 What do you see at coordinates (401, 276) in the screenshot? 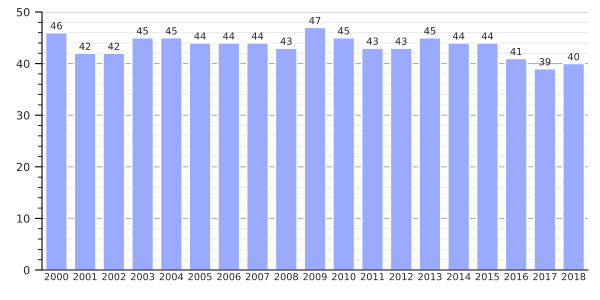
I see `x-tick-label: 2012` at bounding box center [401, 276].